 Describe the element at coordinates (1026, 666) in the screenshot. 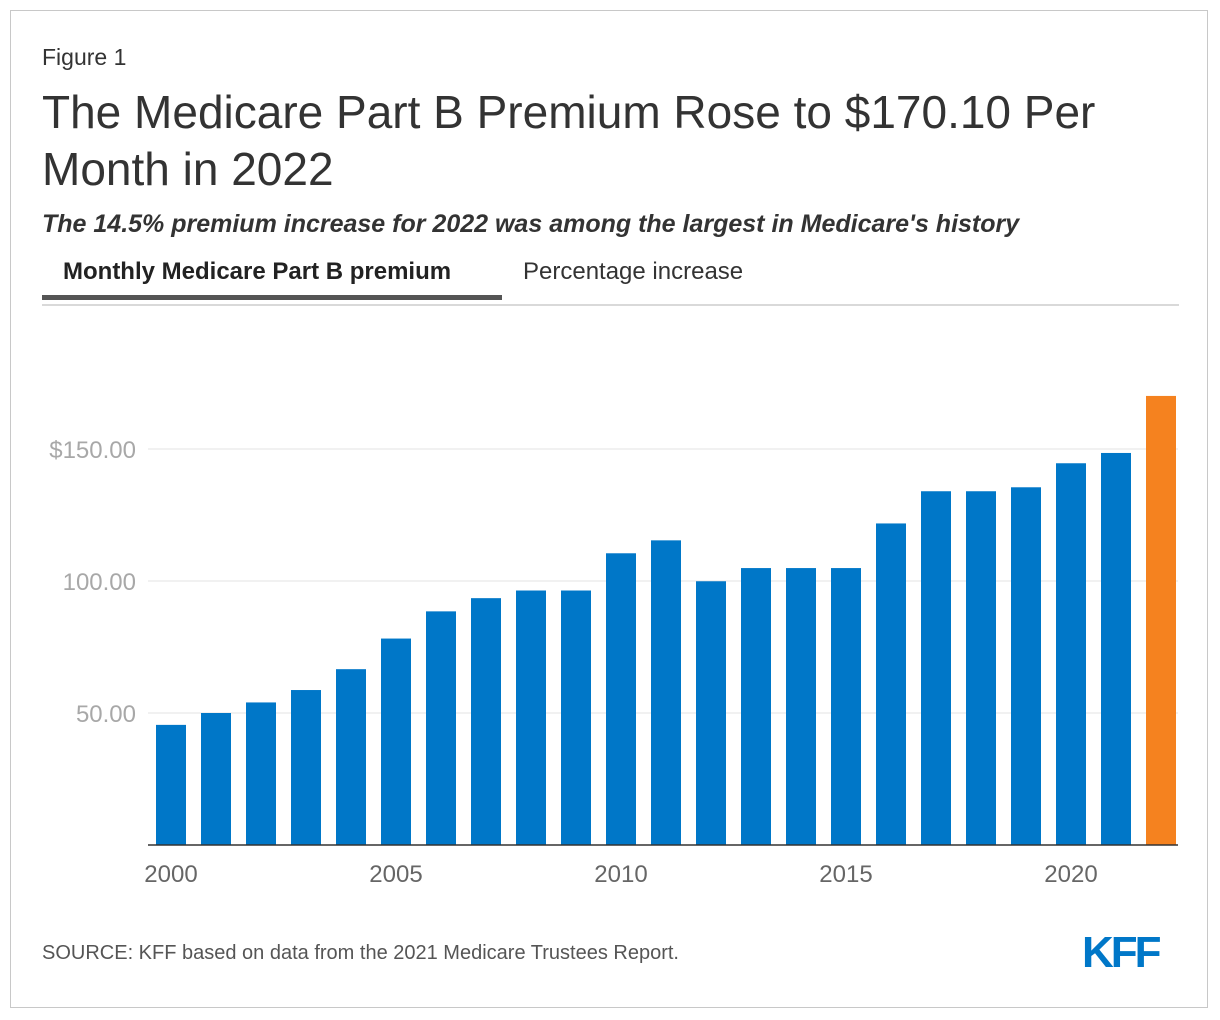

I see `bar-2019` at that location.